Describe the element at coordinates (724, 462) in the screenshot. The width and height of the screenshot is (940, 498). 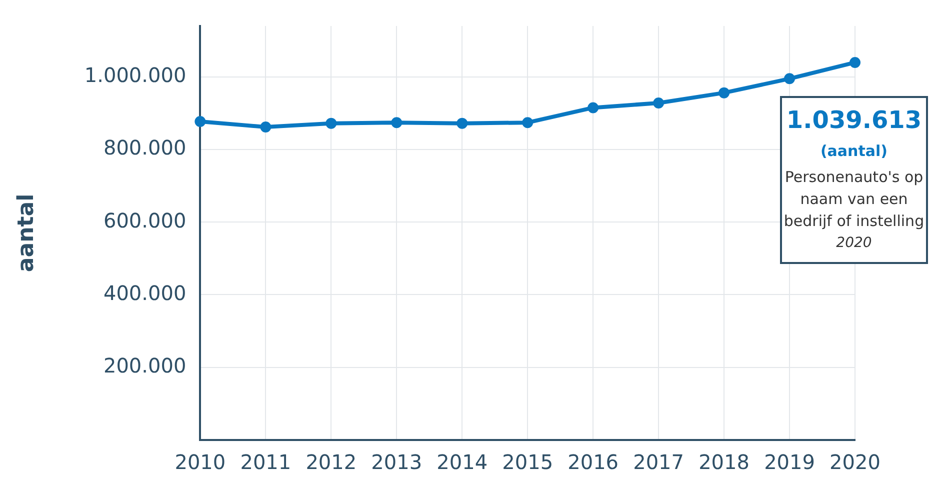
I see `x-tick-label: 2018` at that location.